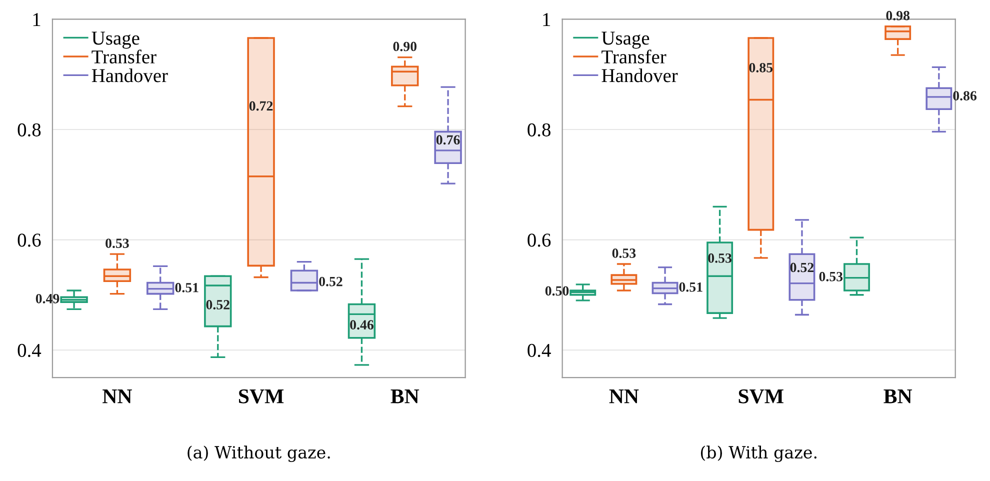 The height and width of the screenshot is (481, 990). I want to click on text: (a) Without gaze., so click(259, 454).